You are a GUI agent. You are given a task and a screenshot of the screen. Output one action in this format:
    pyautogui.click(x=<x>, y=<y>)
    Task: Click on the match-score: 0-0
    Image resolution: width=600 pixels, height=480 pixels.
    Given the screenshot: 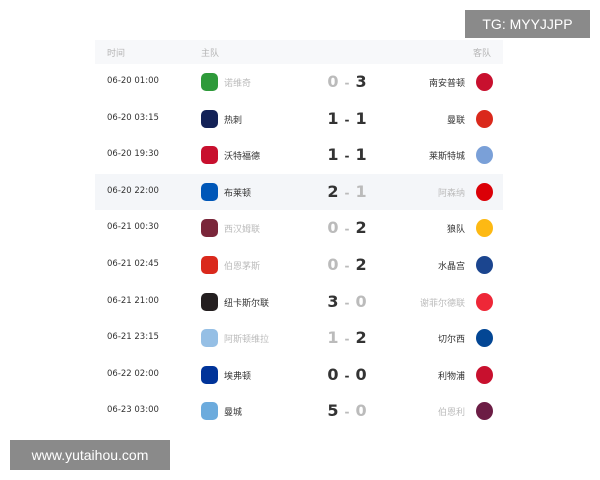 What is the action you would take?
    pyautogui.click(x=347, y=374)
    